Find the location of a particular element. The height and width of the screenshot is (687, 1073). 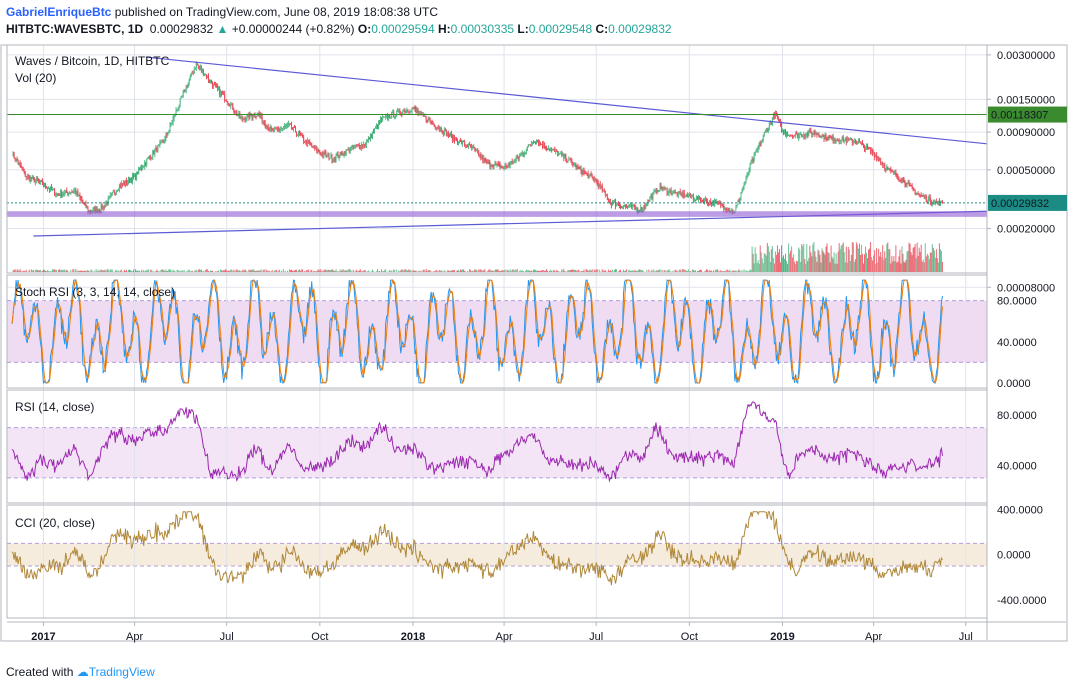

tradingview-logo-icon: ☁ is located at coordinates (82, 672).